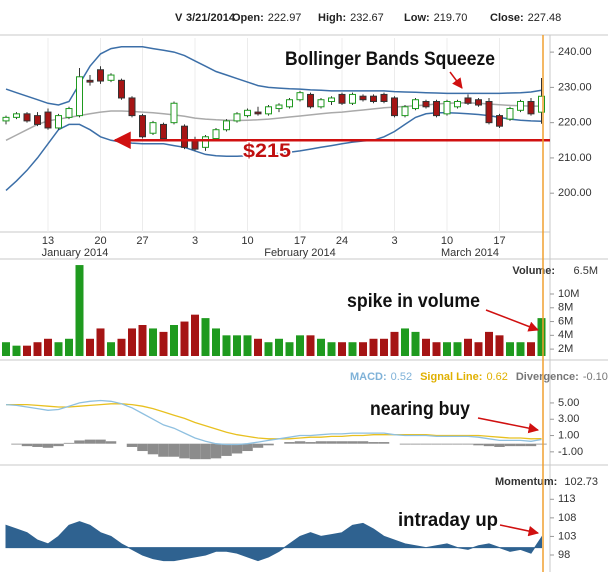  What do you see at coordinates (581, 482) in the screenshot?
I see `readout-value: 102.73` at bounding box center [581, 482].